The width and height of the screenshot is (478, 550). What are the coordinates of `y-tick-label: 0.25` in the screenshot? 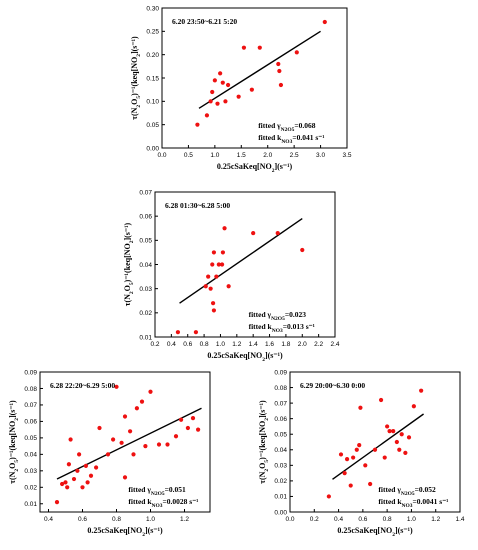 It's located at (152, 32).